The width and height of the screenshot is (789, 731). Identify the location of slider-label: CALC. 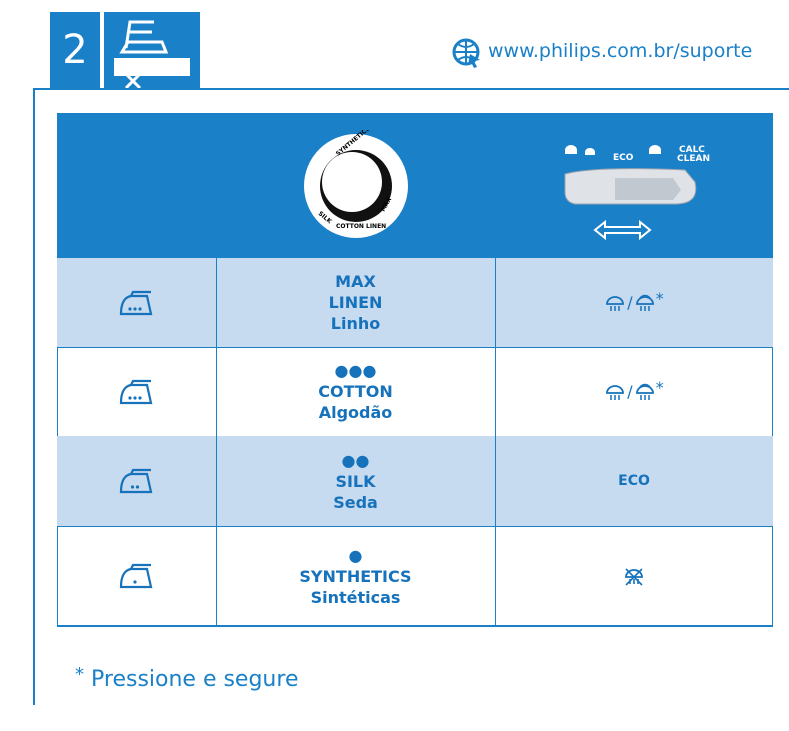
(692, 150).